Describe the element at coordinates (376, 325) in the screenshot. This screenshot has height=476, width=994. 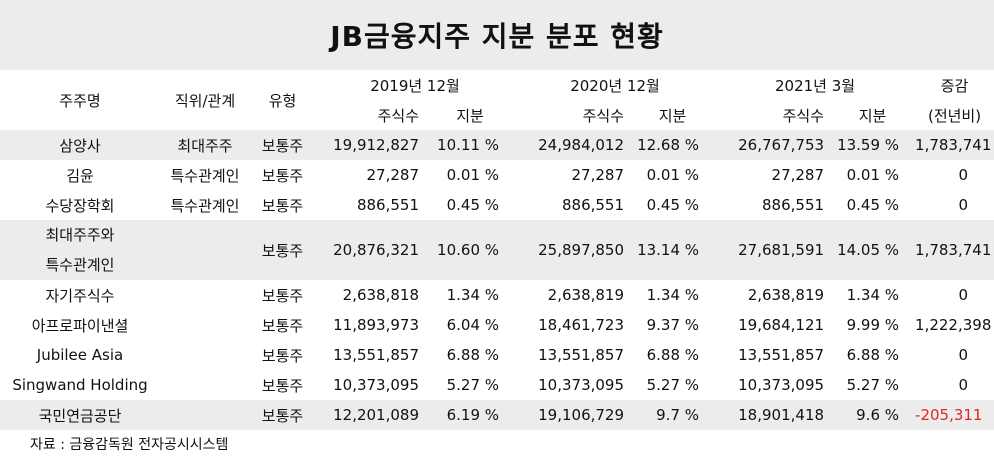
I see `shares-2019: 11,893,973` at that location.